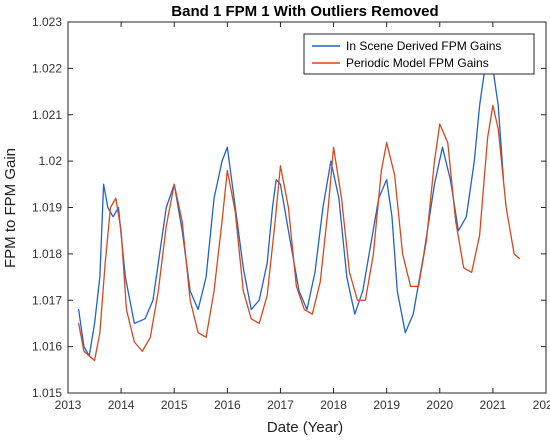  I want to click on x-tick-label: 2016, so click(227, 405).